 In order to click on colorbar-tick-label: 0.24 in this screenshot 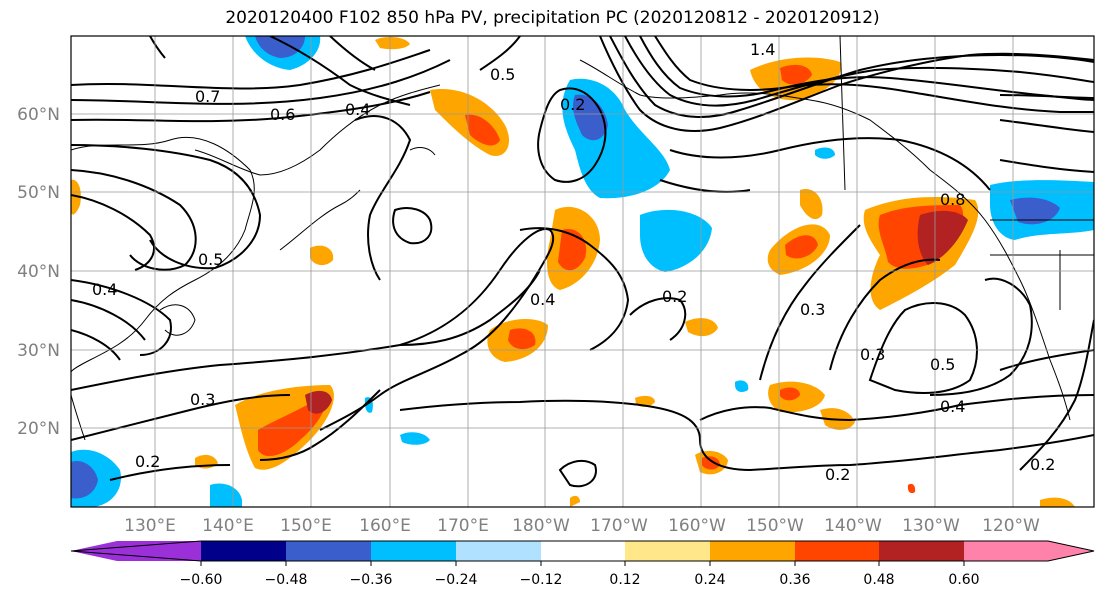, I will do `click(709, 580)`.